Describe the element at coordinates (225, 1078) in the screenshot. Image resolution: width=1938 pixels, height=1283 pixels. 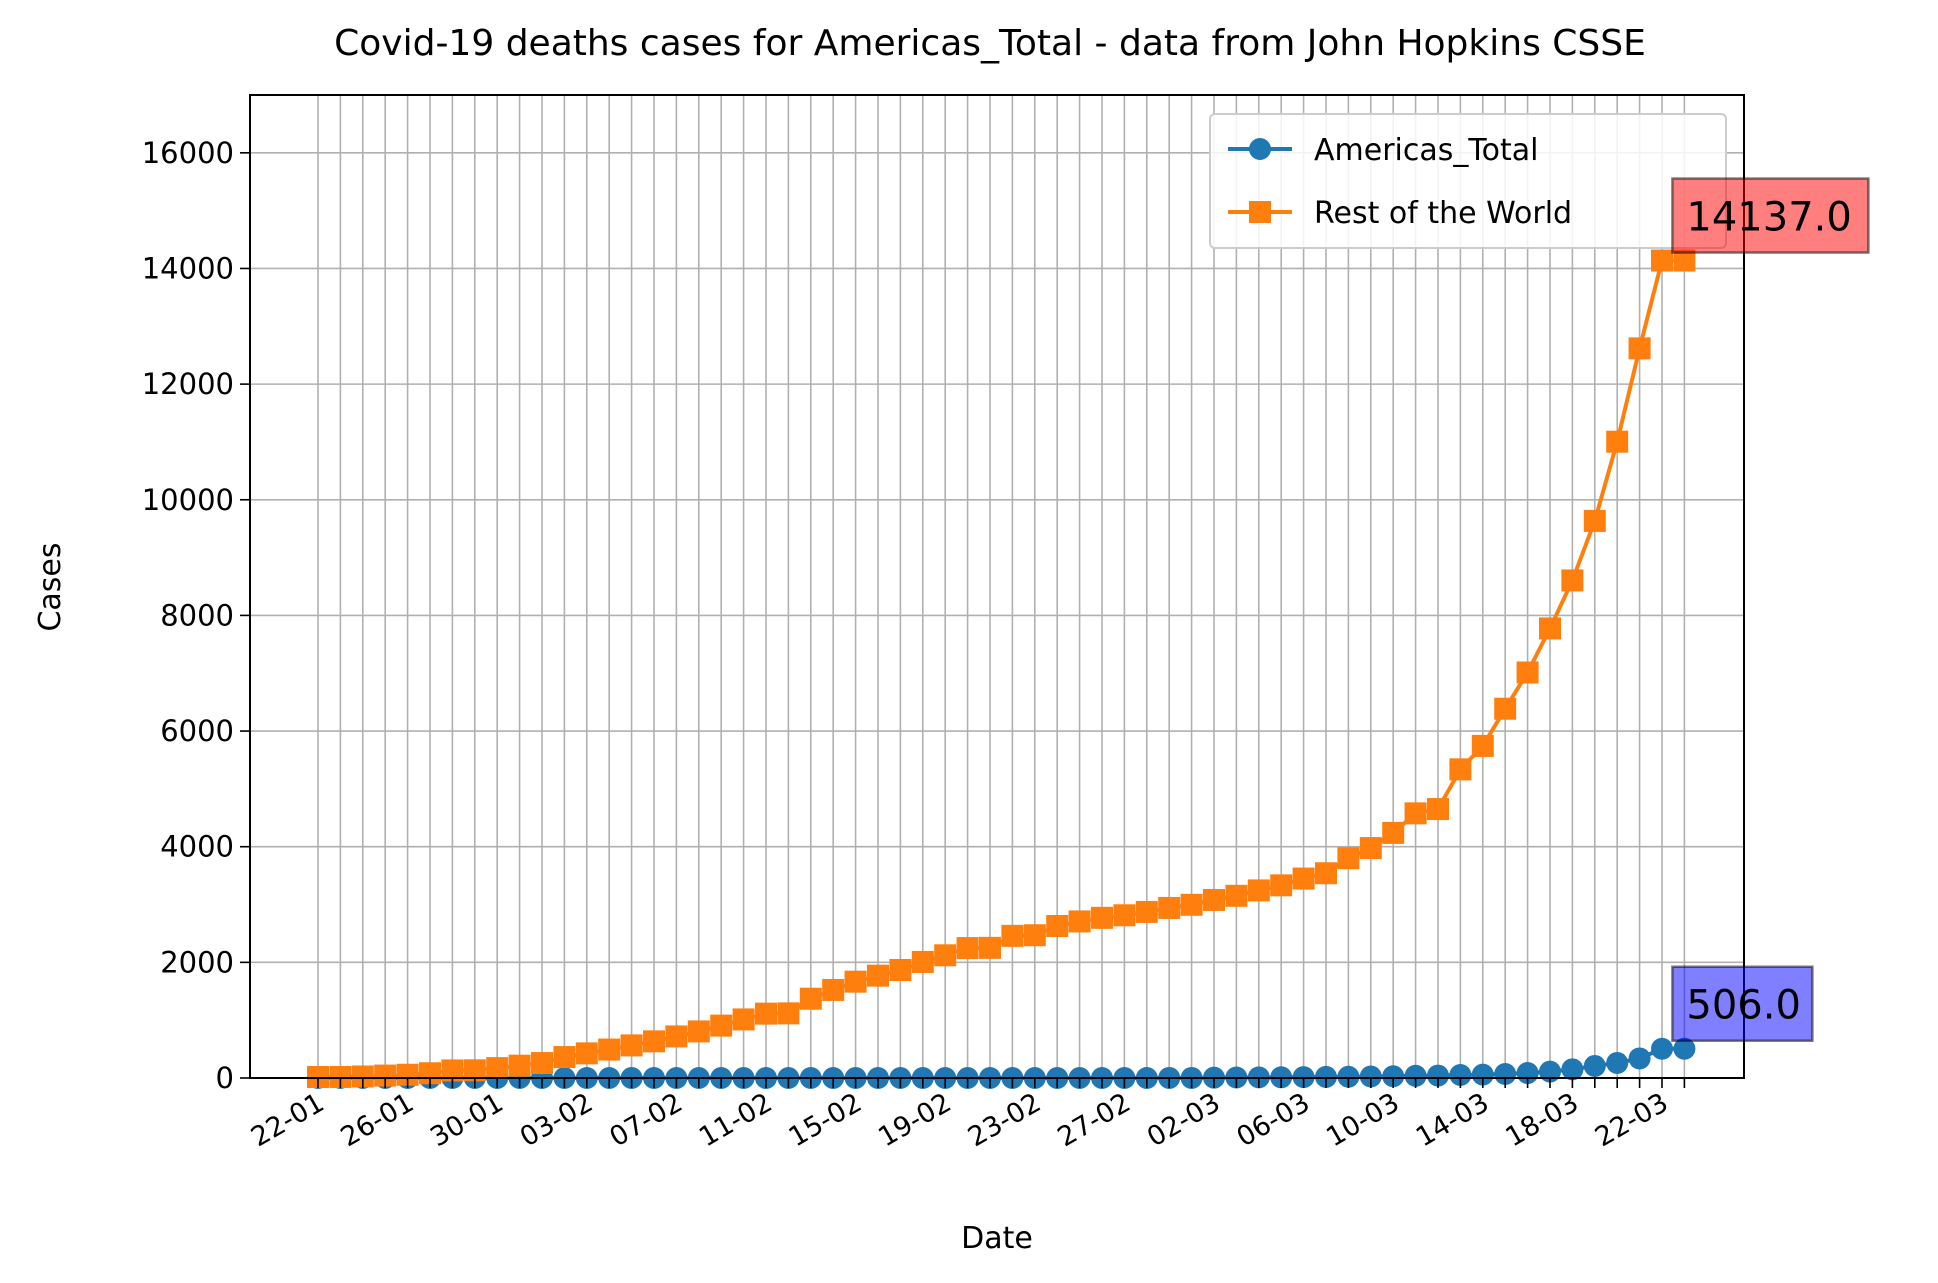
I see `y-tick-label: 0` at that location.